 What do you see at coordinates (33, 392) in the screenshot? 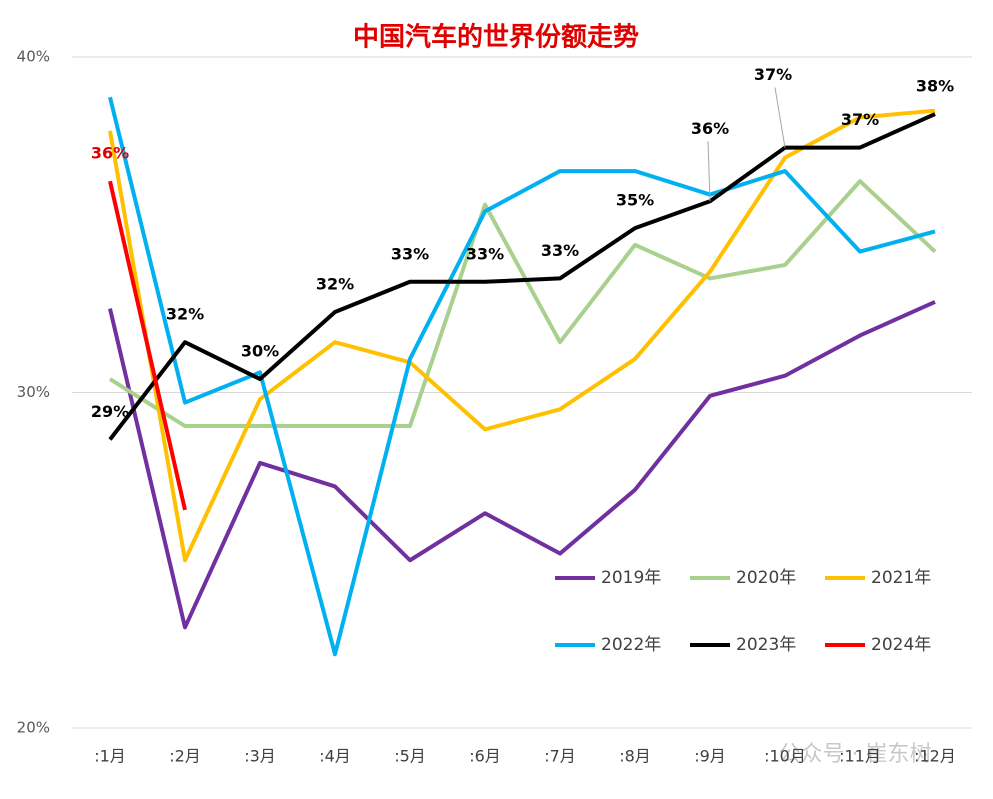
I see `y-tick-label: 30%` at bounding box center [33, 392].